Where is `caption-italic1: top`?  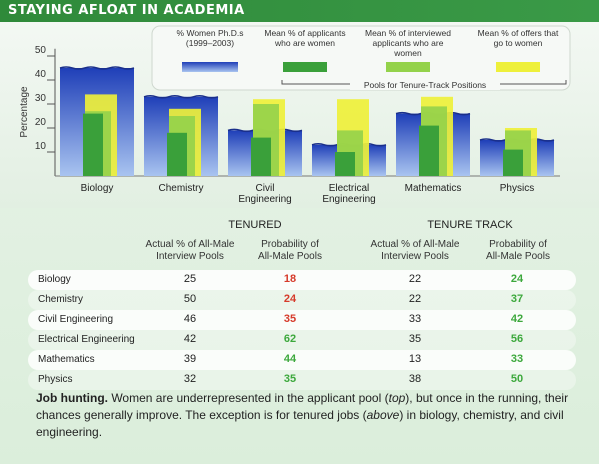 caption-italic1: top is located at coordinates (397, 398).